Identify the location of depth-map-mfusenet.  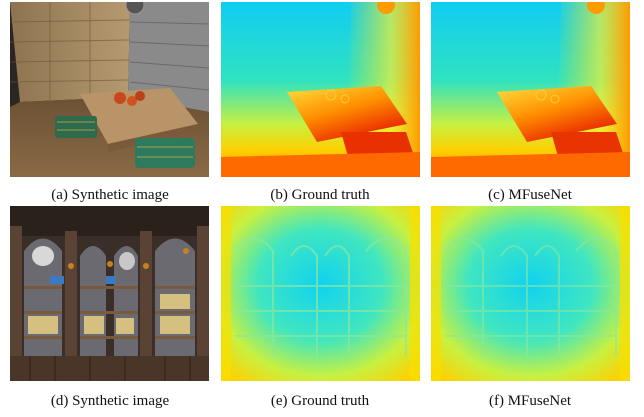
(530, 89).